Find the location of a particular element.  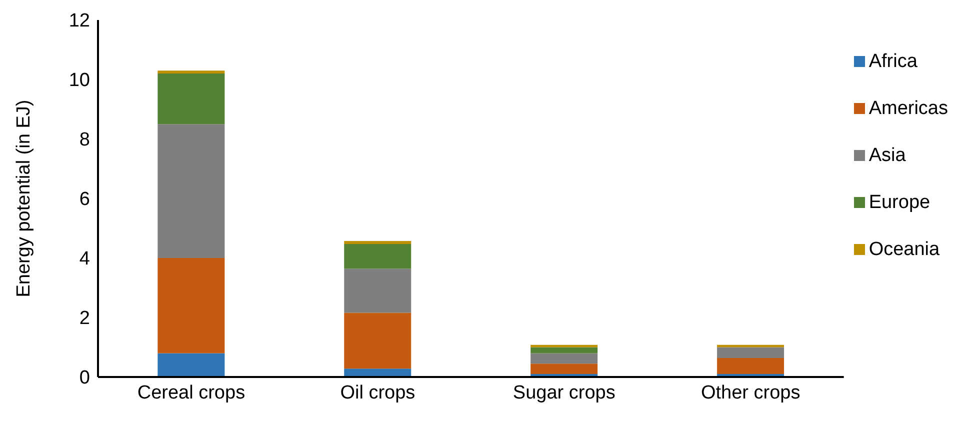

legend-label: Europe is located at coordinates (899, 202).